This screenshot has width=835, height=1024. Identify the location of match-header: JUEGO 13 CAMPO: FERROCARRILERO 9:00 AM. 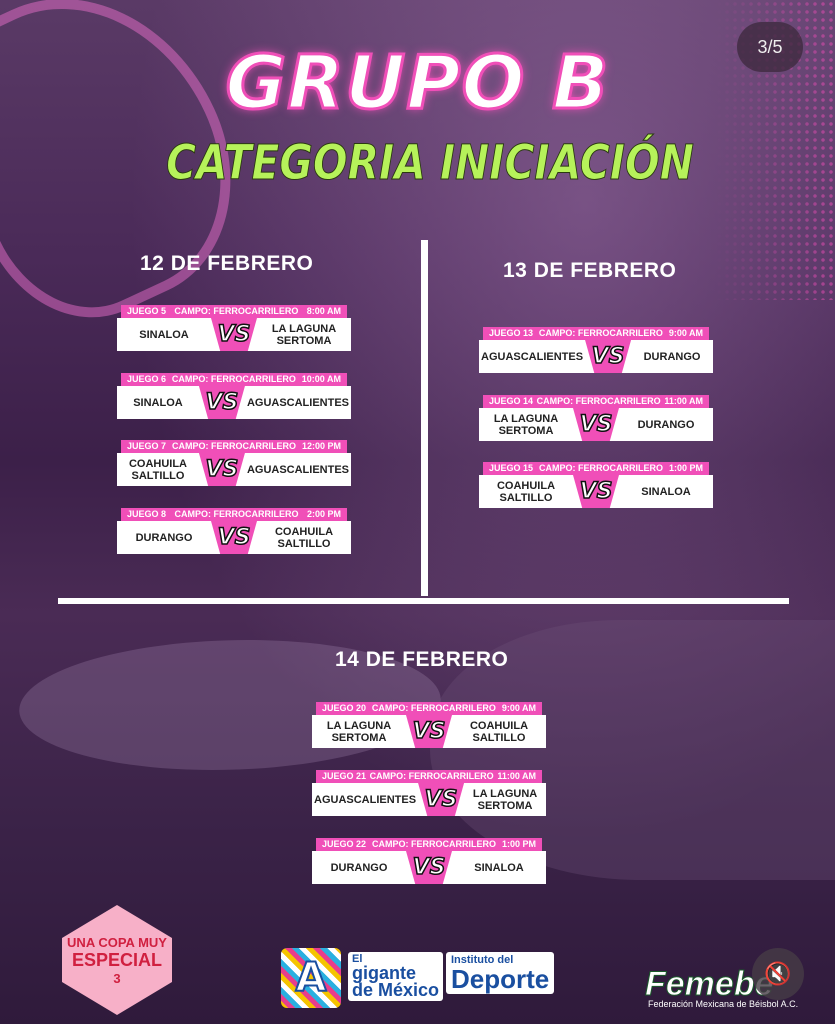
(596, 333).